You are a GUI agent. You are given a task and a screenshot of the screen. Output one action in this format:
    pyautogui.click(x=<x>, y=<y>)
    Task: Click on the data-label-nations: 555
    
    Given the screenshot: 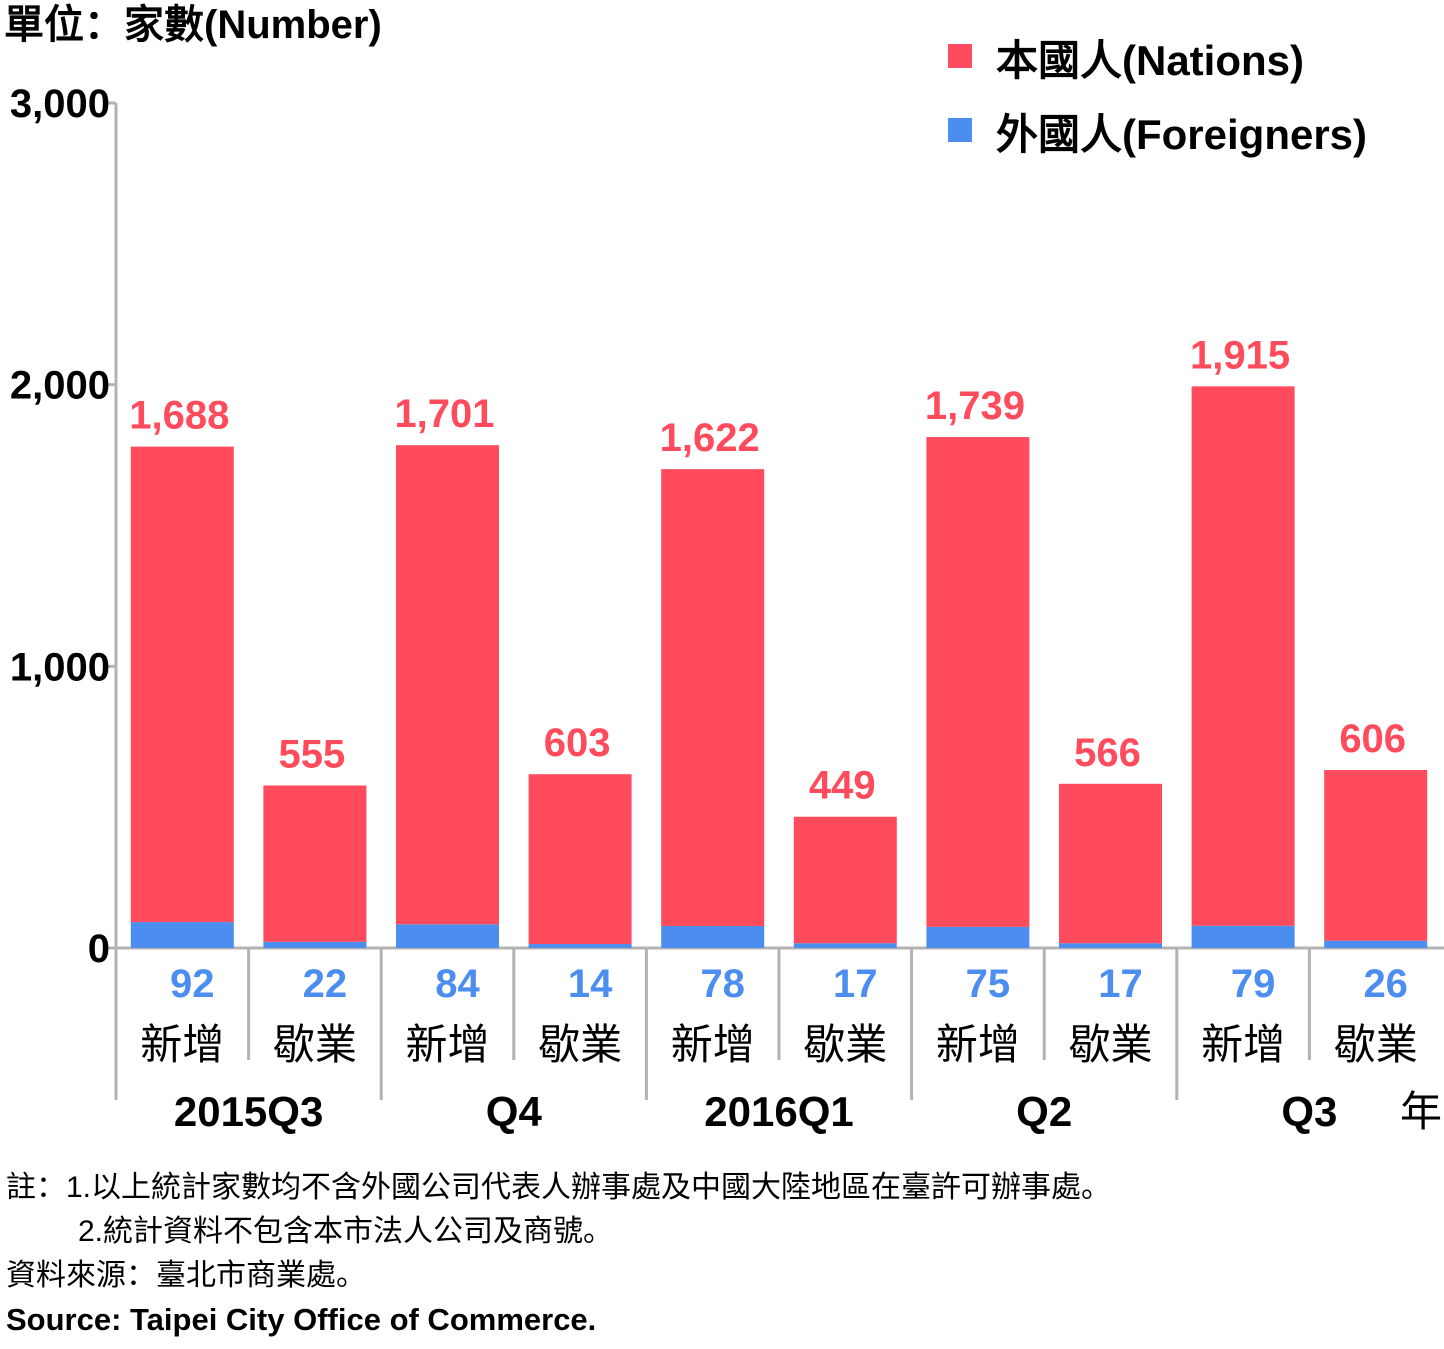 What is the action you would take?
    pyautogui.click(x=312, y=754)
    